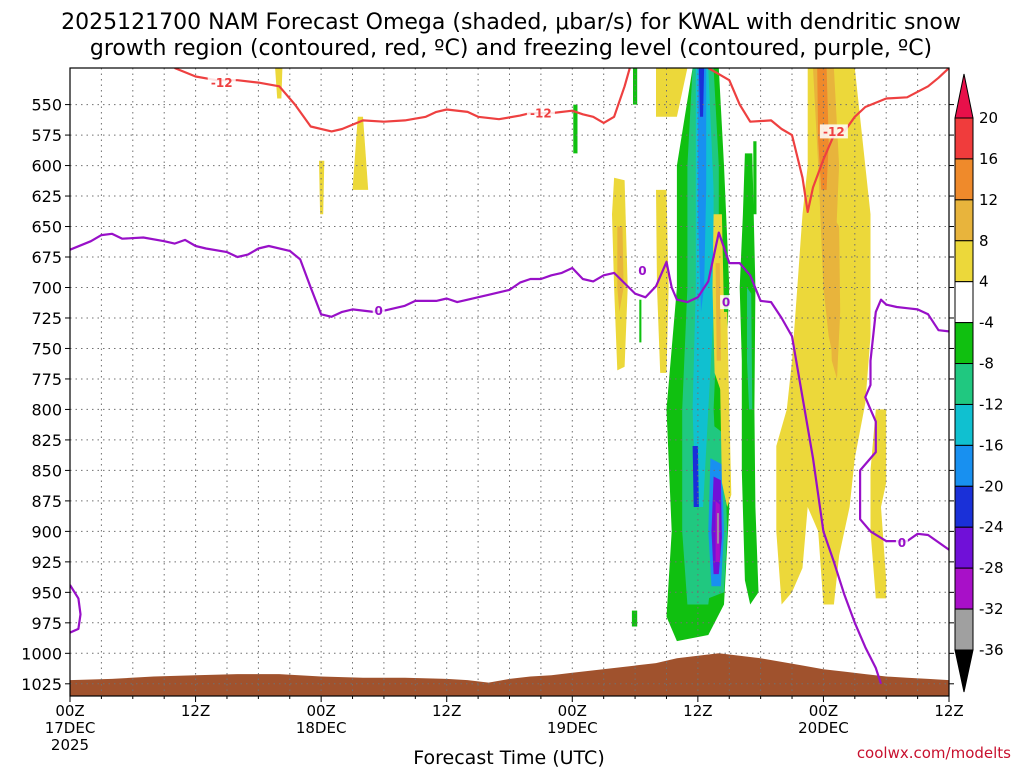 This screenshot has height=768, width=1024. I want to click on x-tick-label-36-0: 12Z, so click(446, 711).